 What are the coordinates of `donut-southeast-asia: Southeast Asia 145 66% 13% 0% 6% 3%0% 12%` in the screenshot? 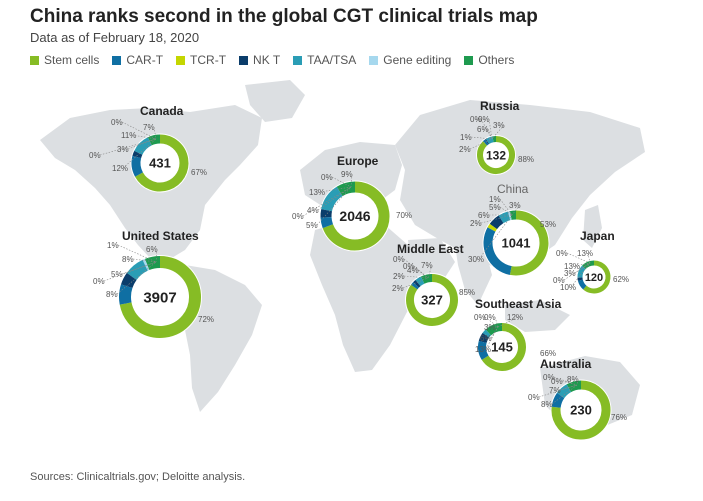 It's located at (518, 334).